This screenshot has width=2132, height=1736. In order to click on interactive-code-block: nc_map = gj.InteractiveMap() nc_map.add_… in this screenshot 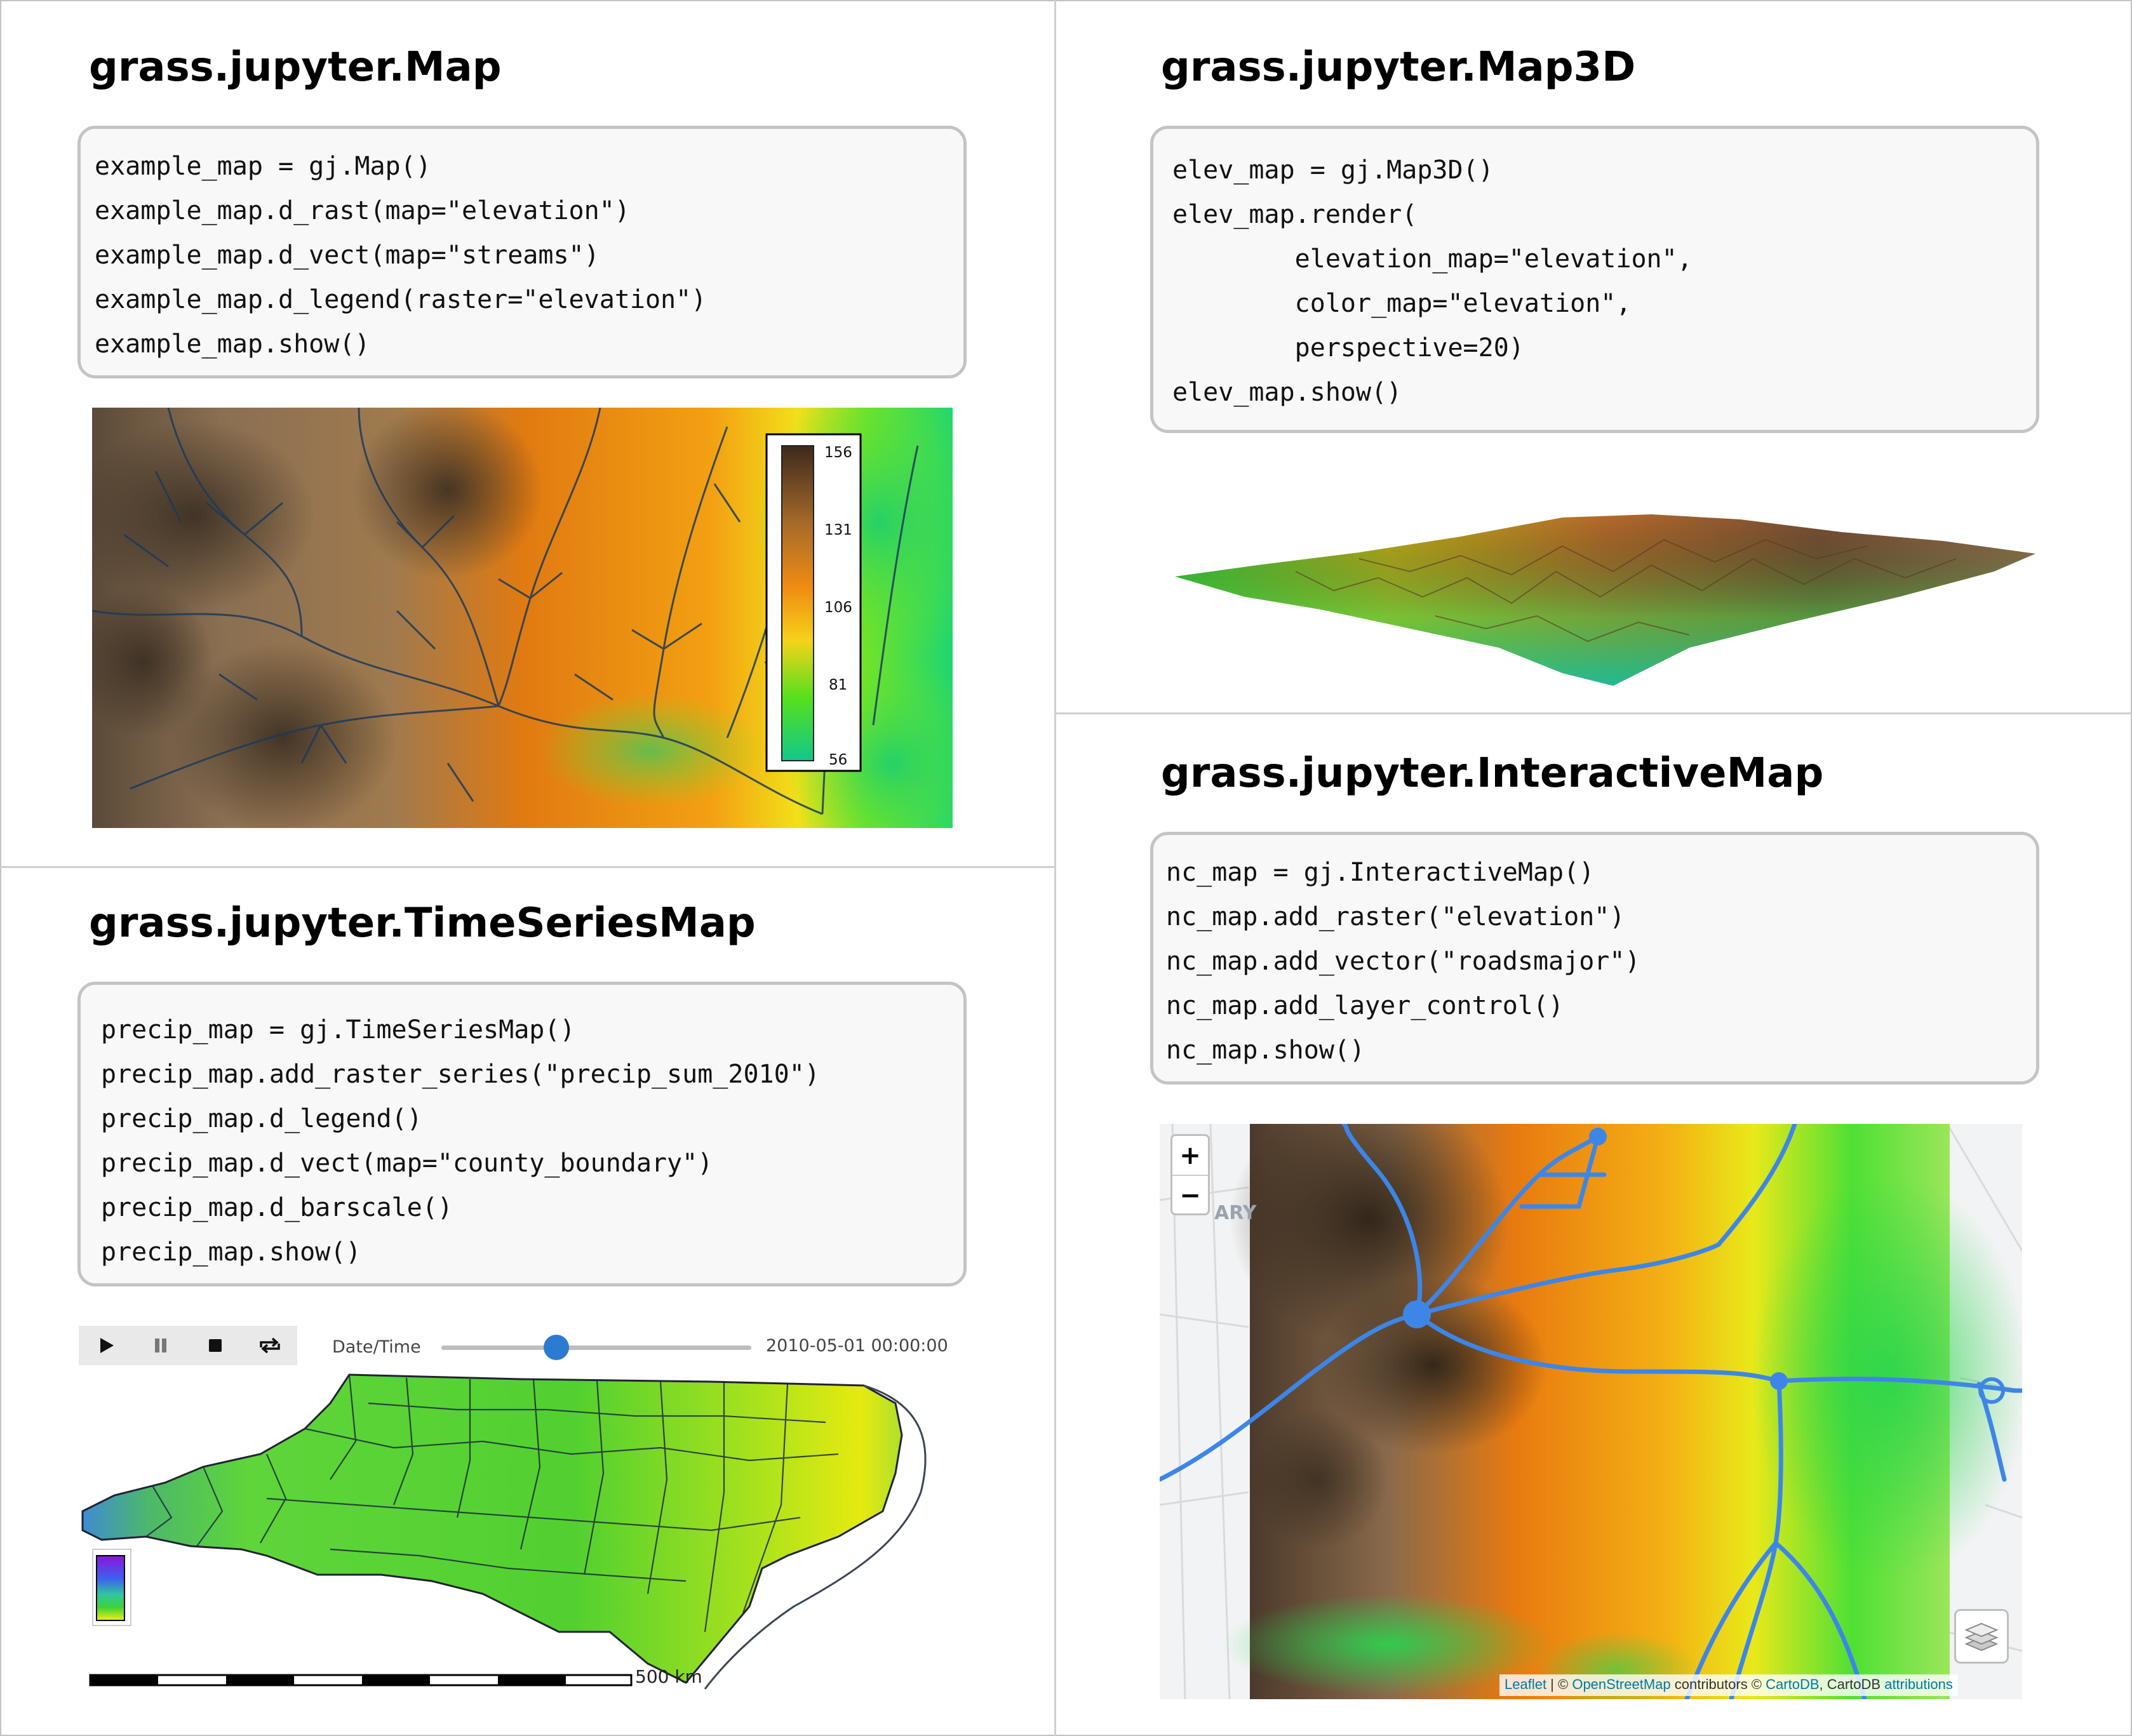, I will do `click(1594, 958)`.